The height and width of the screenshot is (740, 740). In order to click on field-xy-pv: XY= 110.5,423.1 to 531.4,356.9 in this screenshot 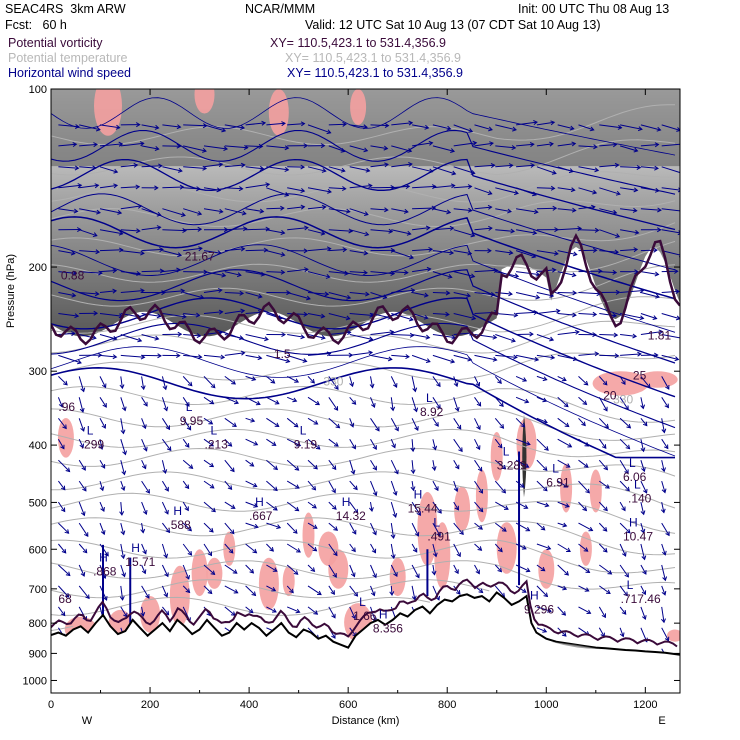, I will do `click(358, 43)`.